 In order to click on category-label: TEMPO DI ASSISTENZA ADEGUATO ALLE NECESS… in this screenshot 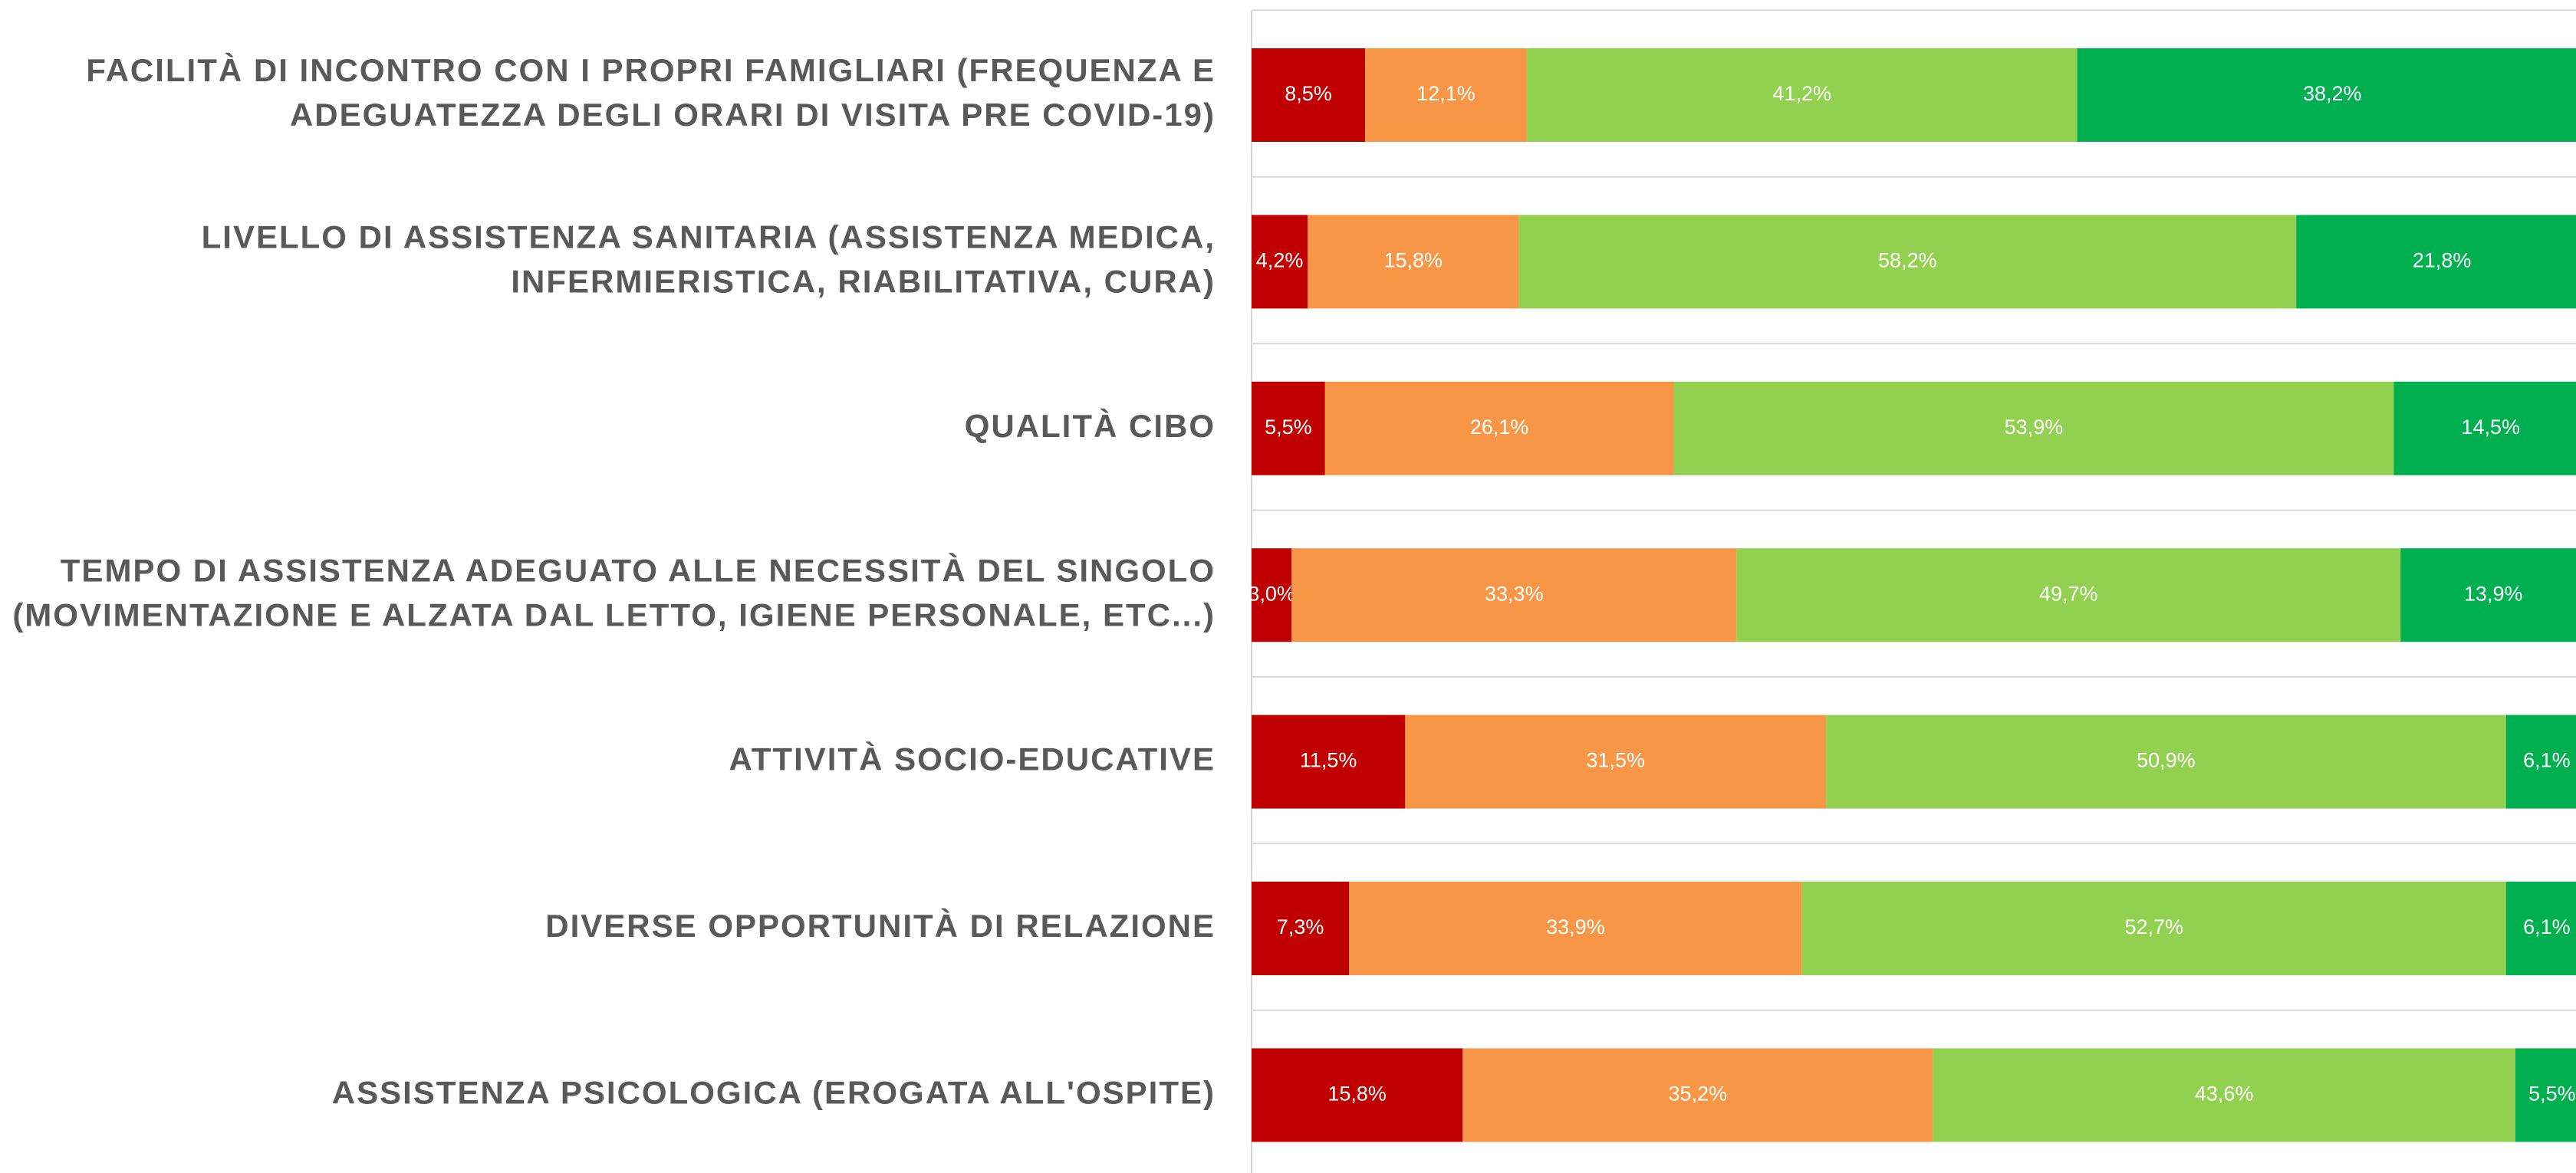, I will do `click(638, 570)`.